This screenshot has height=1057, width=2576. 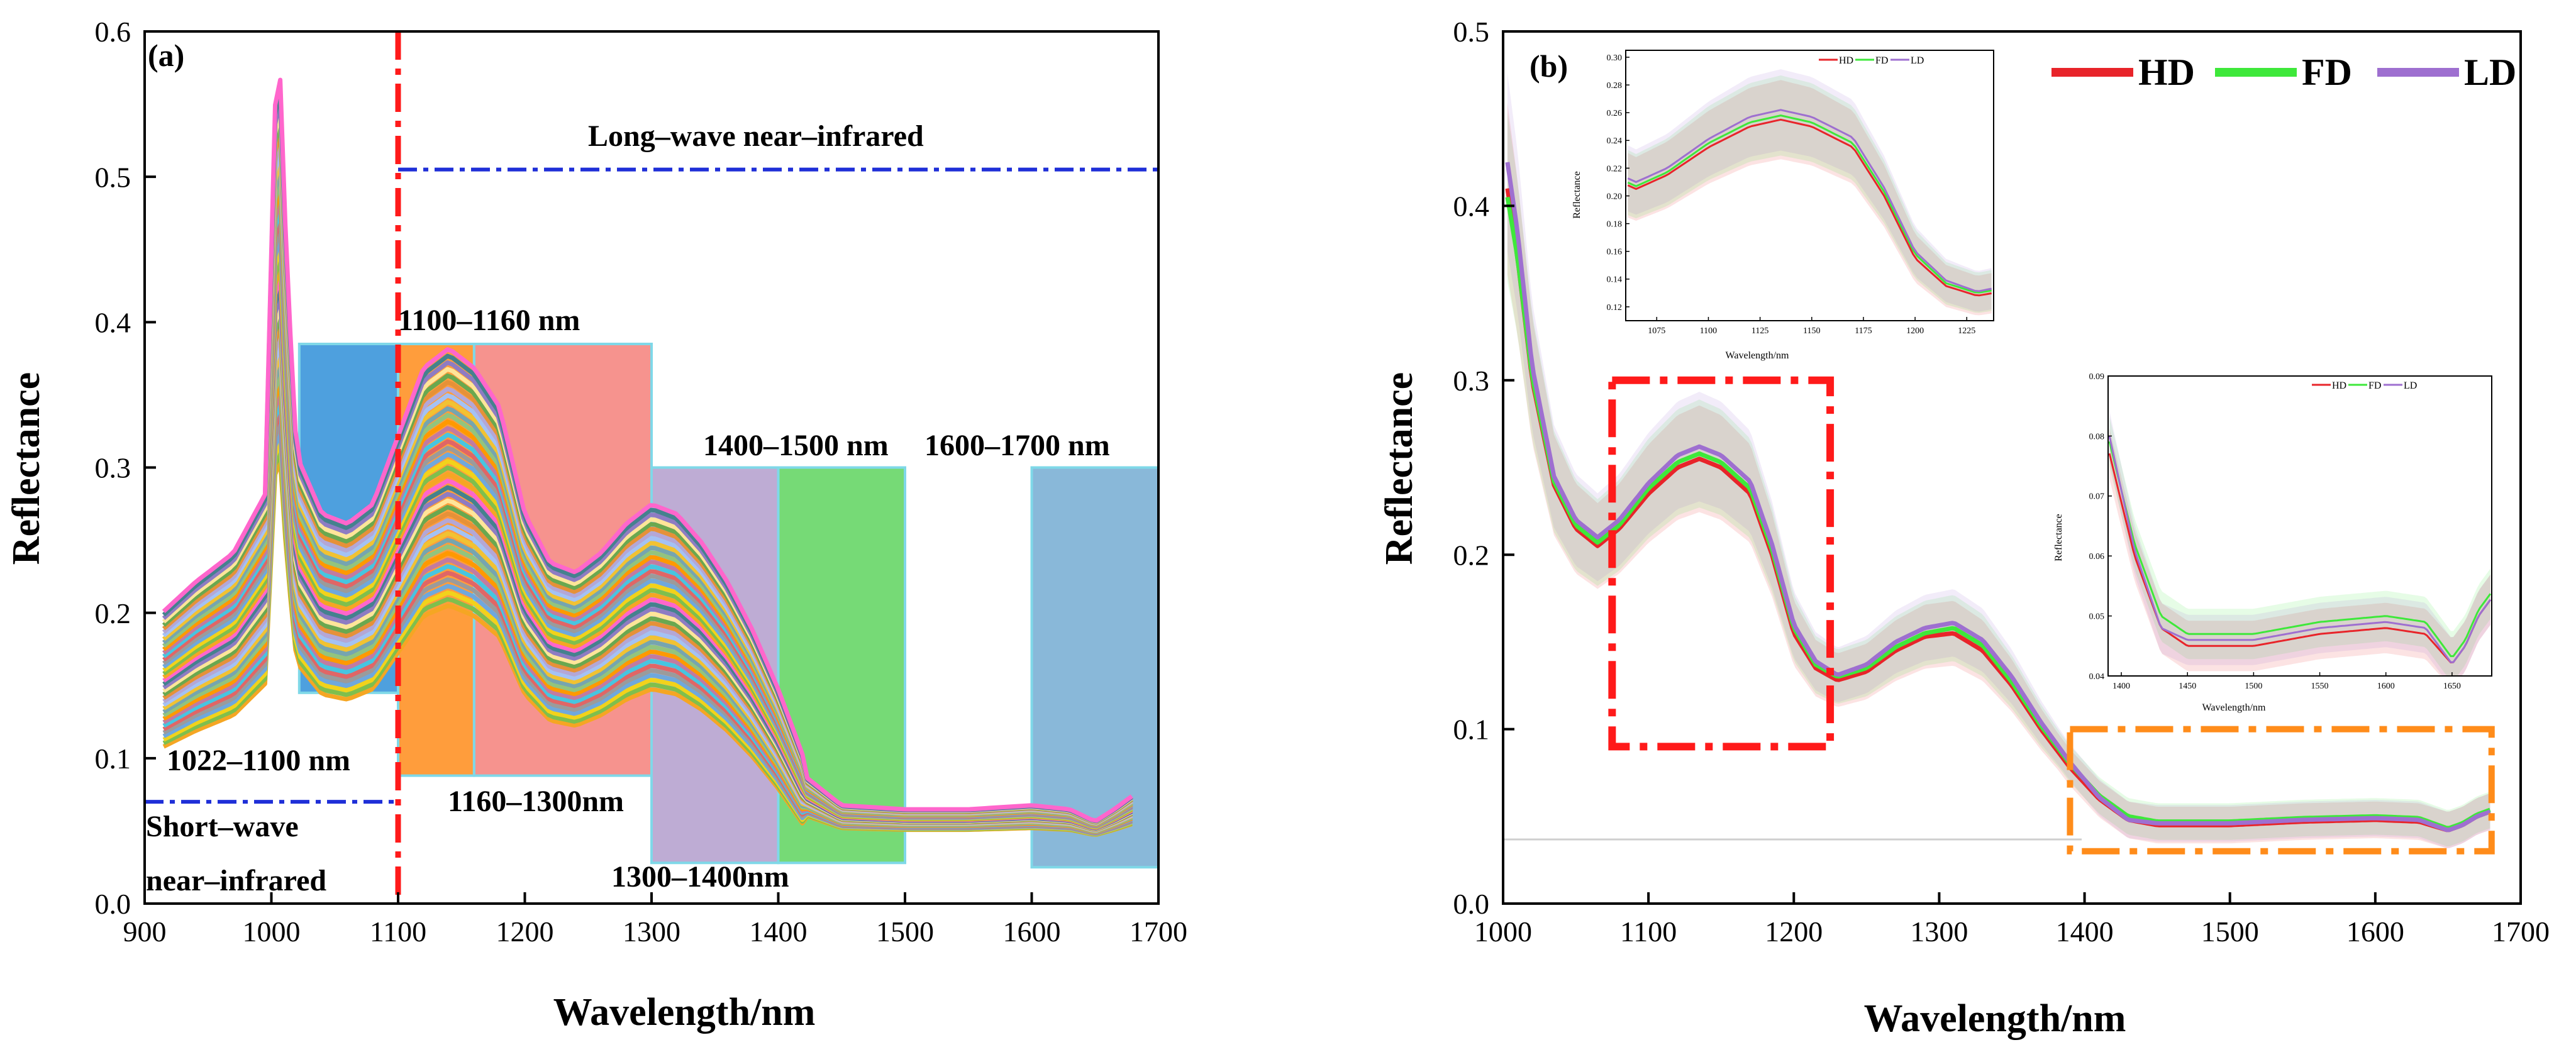 I want to click on y-tick-label: 0.16, so click(x=1615, y=252).